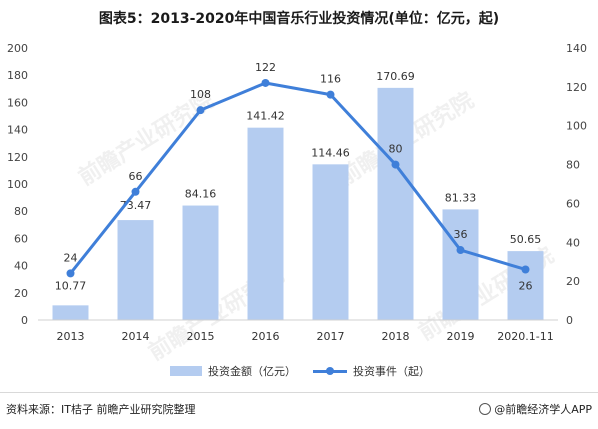  Describe the element at coordinates (569, 320) in the screenshot. I see `right-tick-label: 0` at that location.